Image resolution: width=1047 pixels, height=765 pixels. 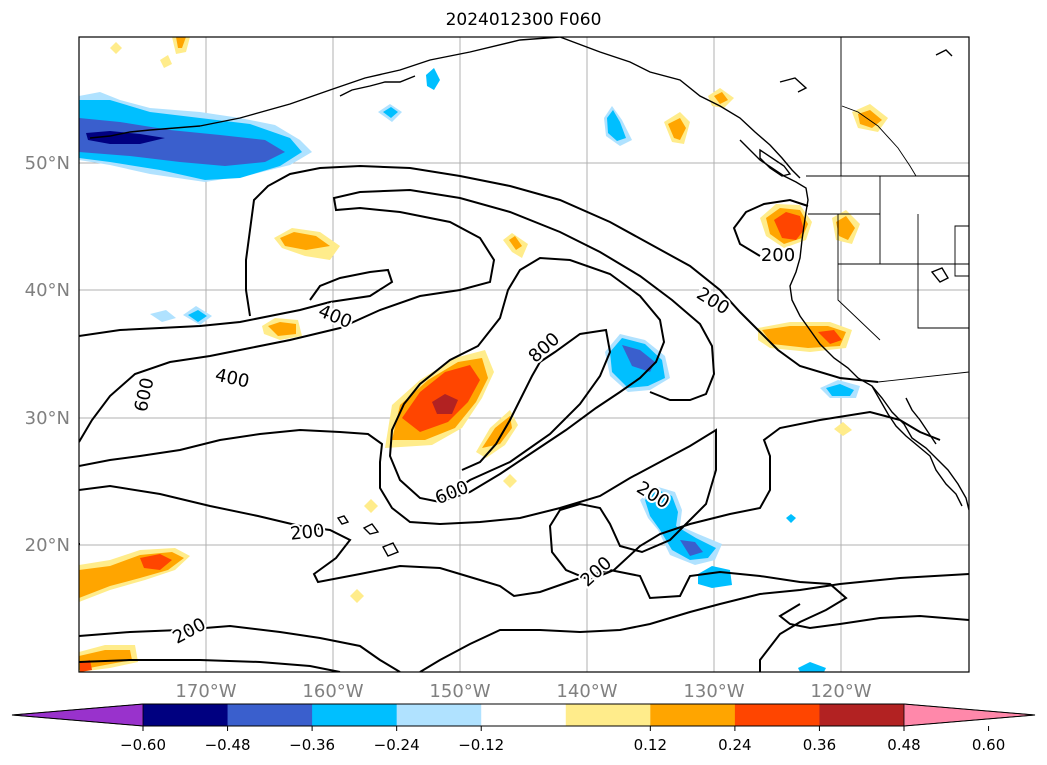 What do you see at coordinates (819, 745) in the screenshot?
I see `colorbar-tick-label: 0.36` at bounding box center [819, 745].